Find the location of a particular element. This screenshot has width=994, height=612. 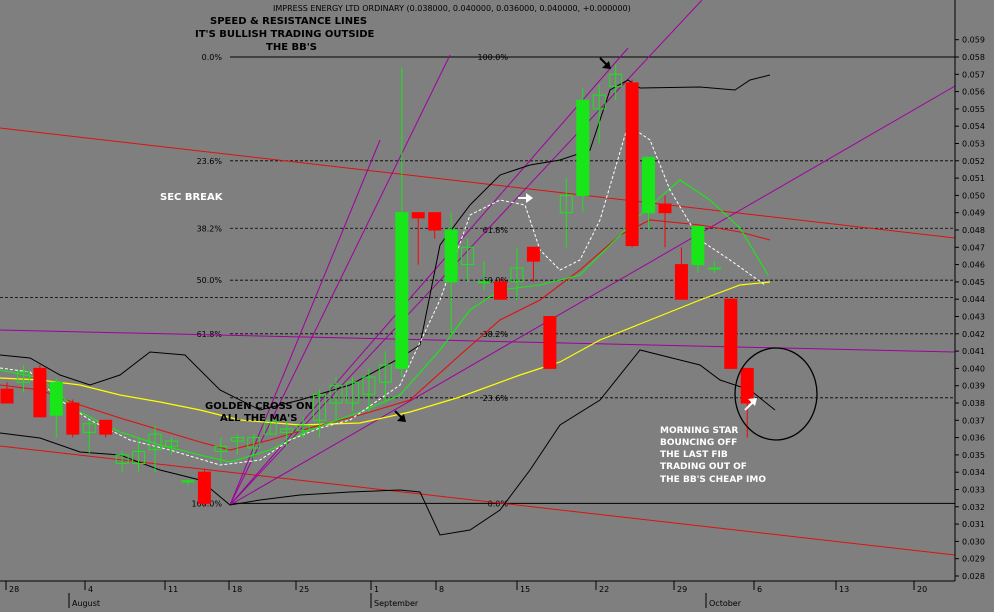

fib-mid-label: 50.0% is located at coordinates (496, 280).